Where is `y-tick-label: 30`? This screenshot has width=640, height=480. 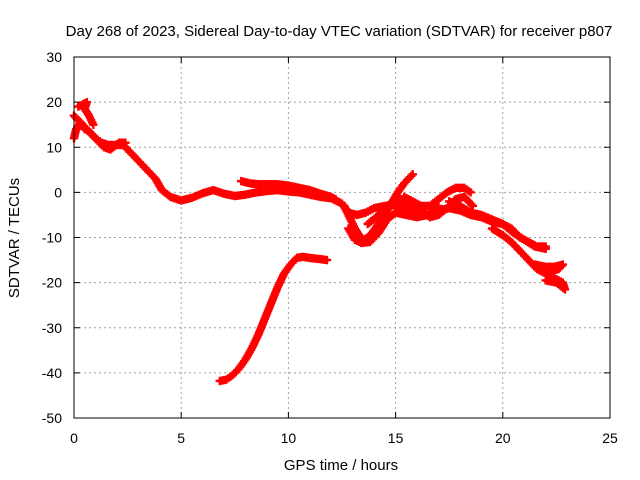 y-tick-label: 30 is located at coordinates (54, 57).